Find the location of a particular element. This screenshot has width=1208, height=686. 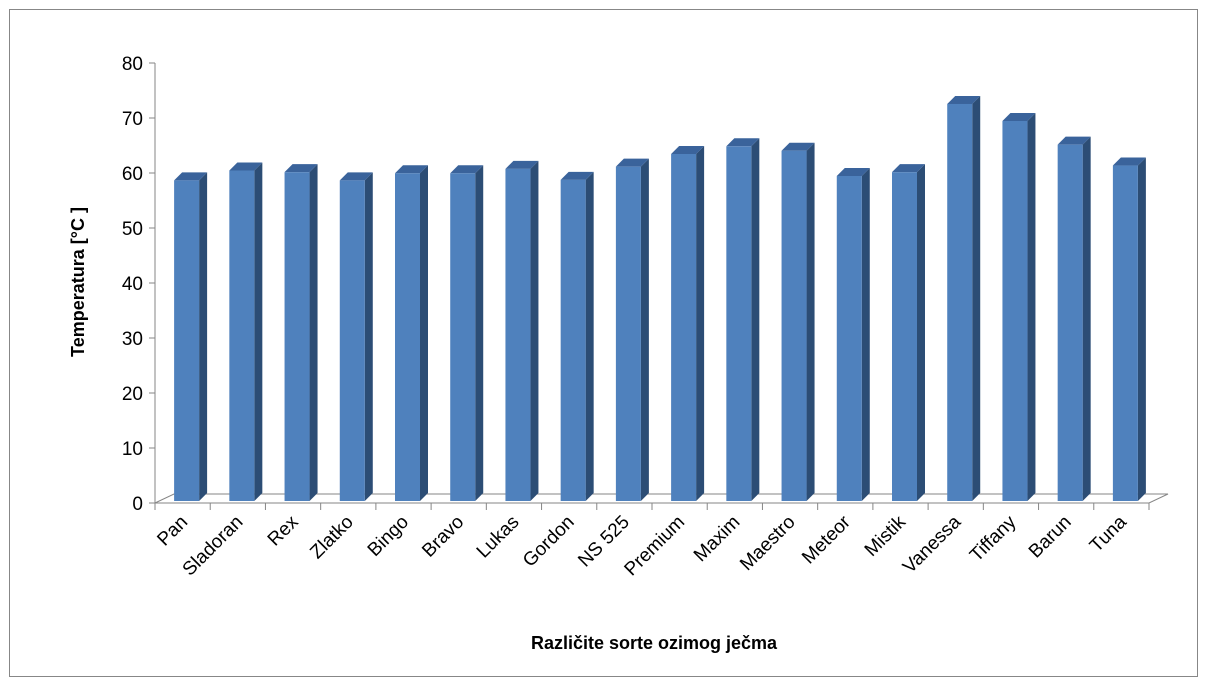

y-tick-label: 70 is located at coordinates (132, 119).